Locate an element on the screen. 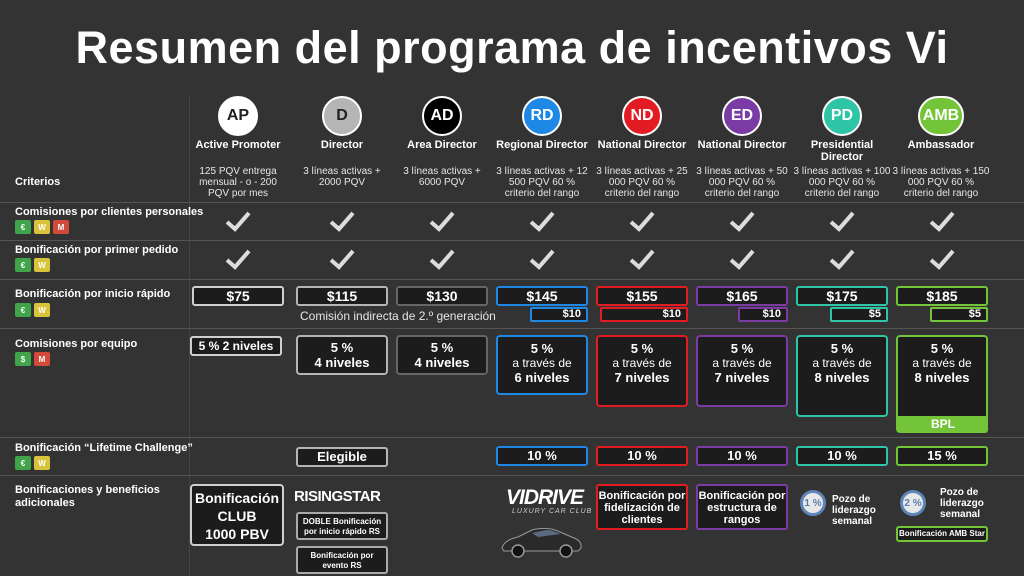  indirect-value-ed: $10 is located at coordinates (763, 314).